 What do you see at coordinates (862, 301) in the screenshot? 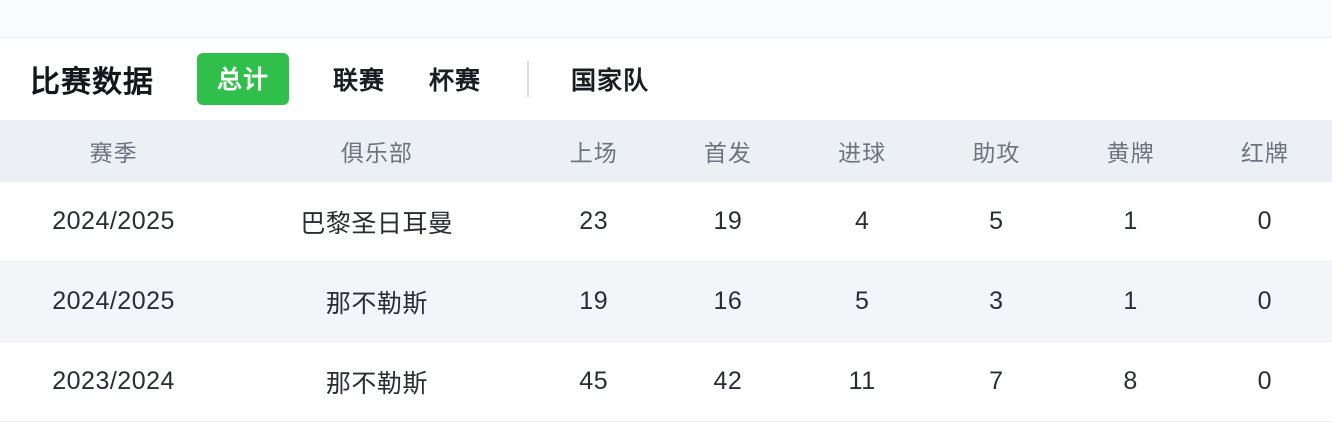
I see `cell-goals: 5` at bounding box center [862, 301].